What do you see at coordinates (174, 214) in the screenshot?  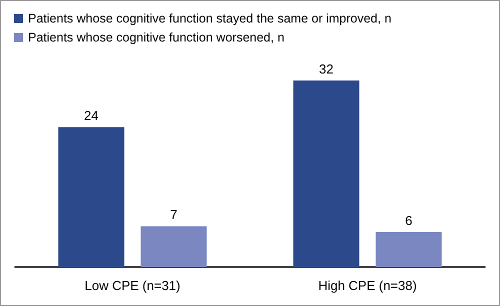 I see `data-label: 7` at bounding box center [174, 214].